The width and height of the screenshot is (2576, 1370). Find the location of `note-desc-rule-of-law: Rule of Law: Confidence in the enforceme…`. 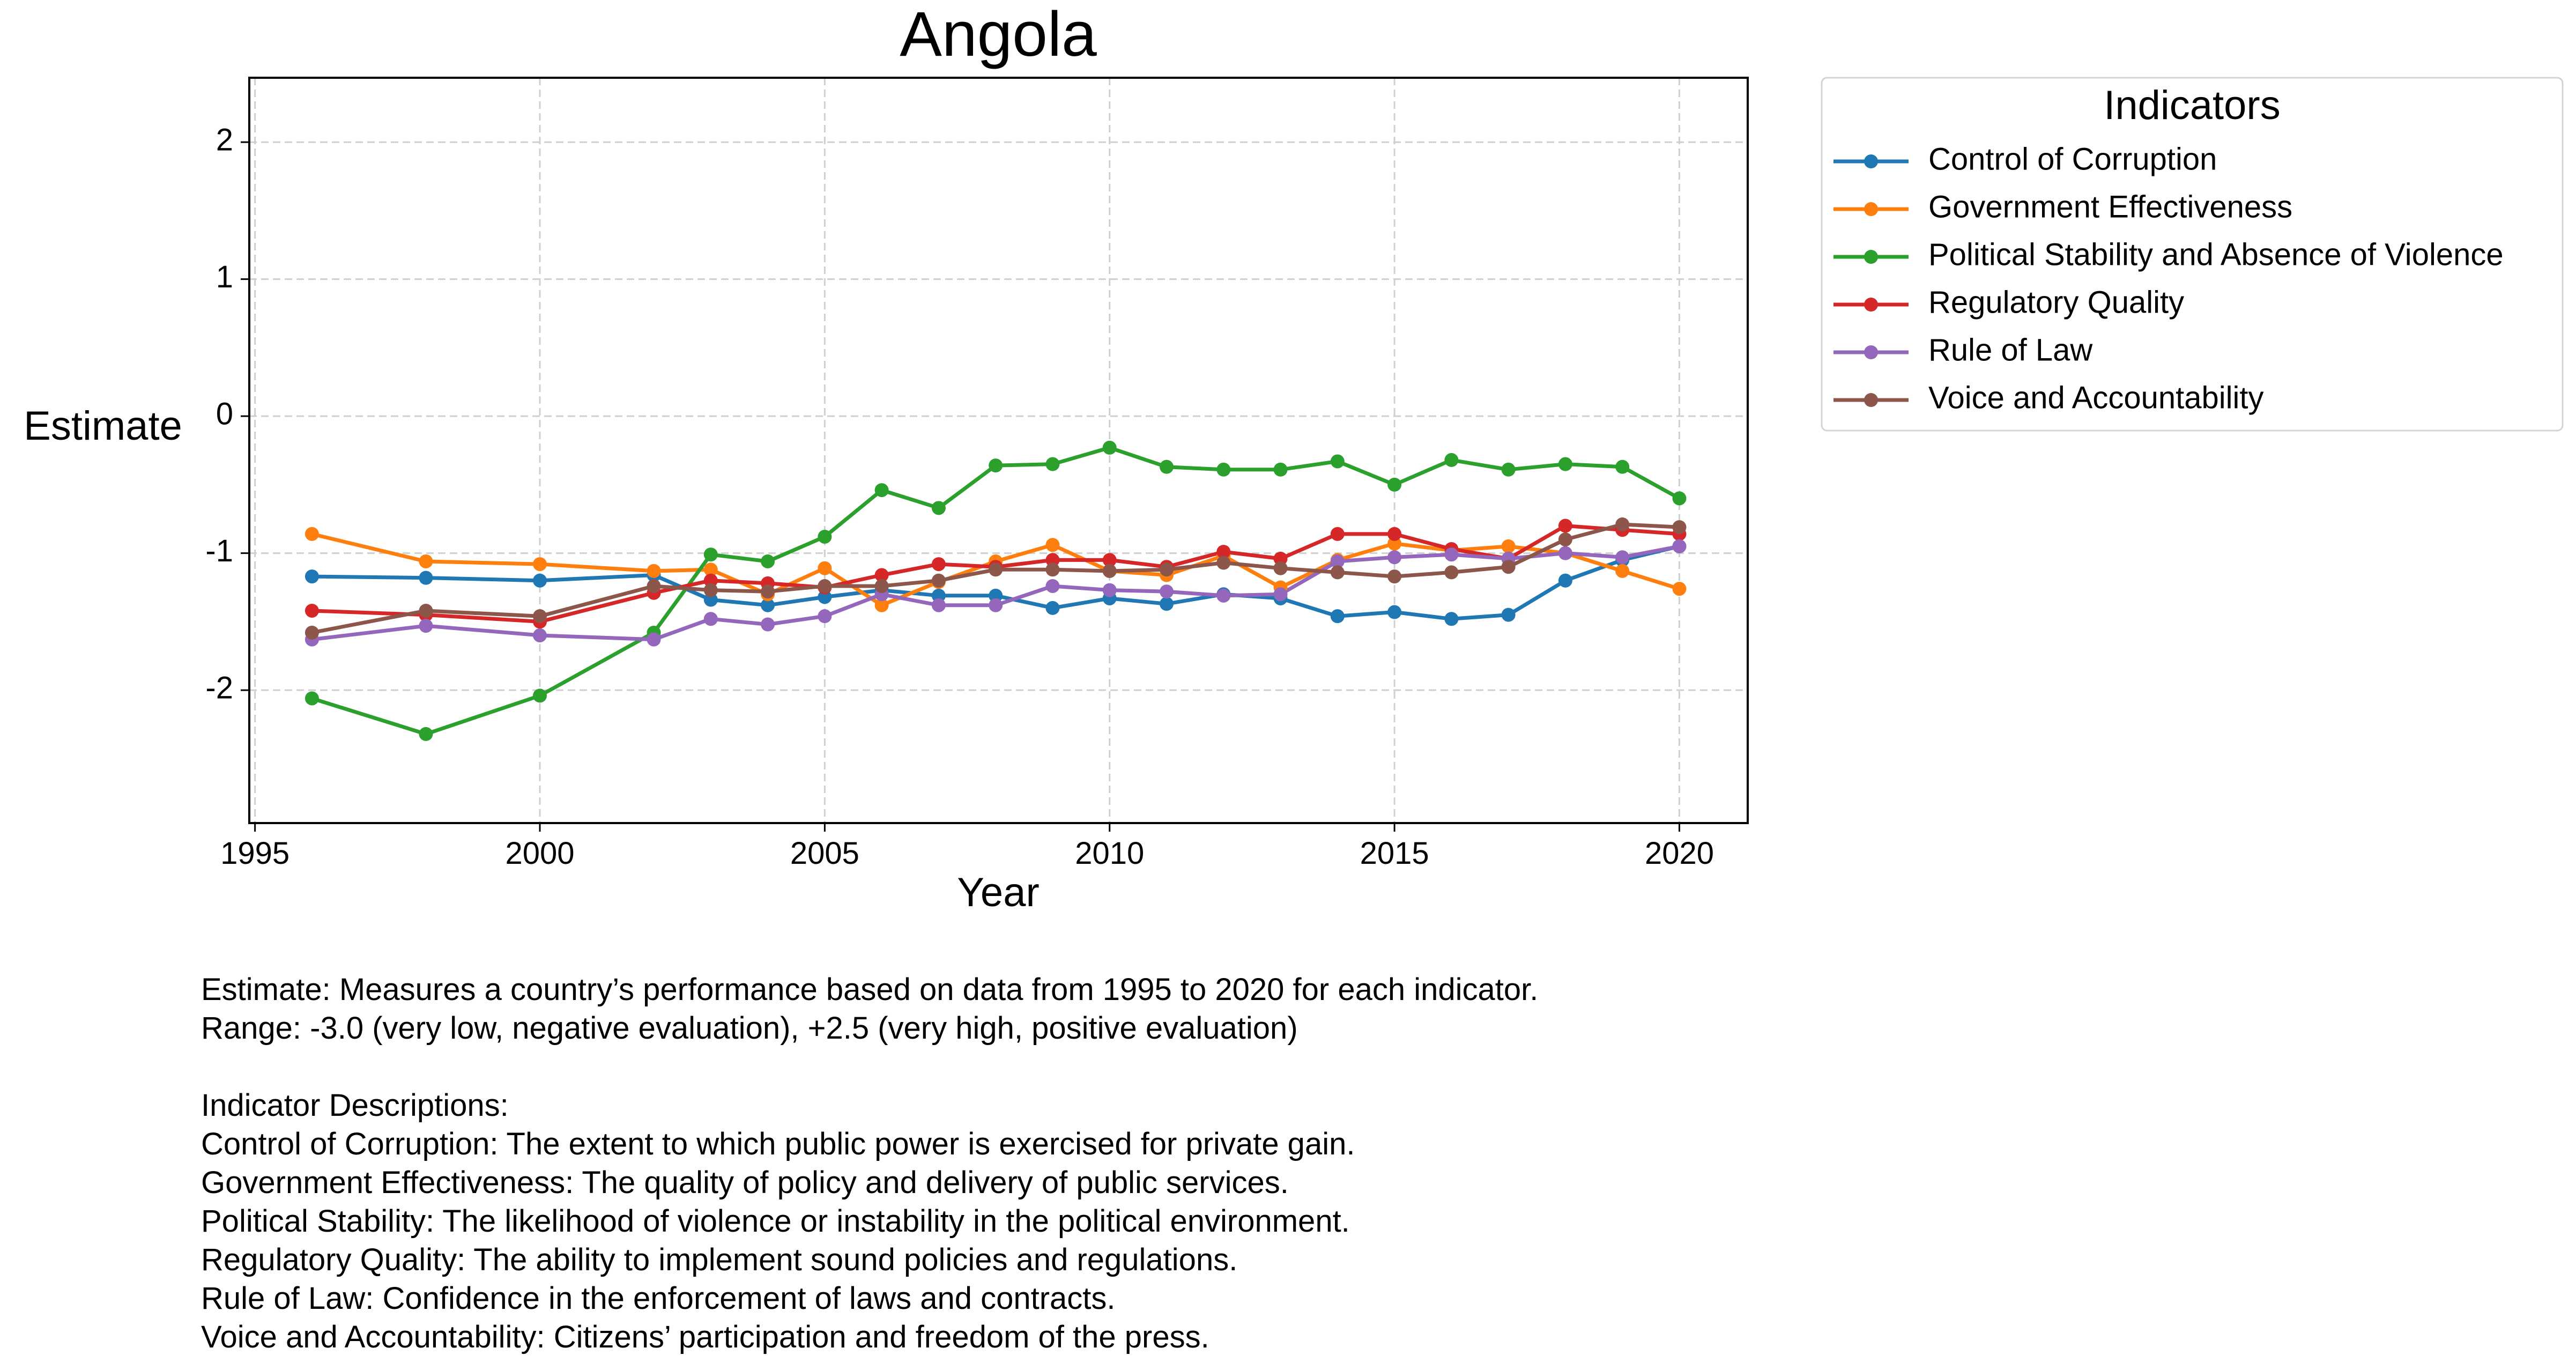

note-desc-rule-of-law: Rule of Law: Confidence in the enforceme… is located at coordinates (658, 1298).